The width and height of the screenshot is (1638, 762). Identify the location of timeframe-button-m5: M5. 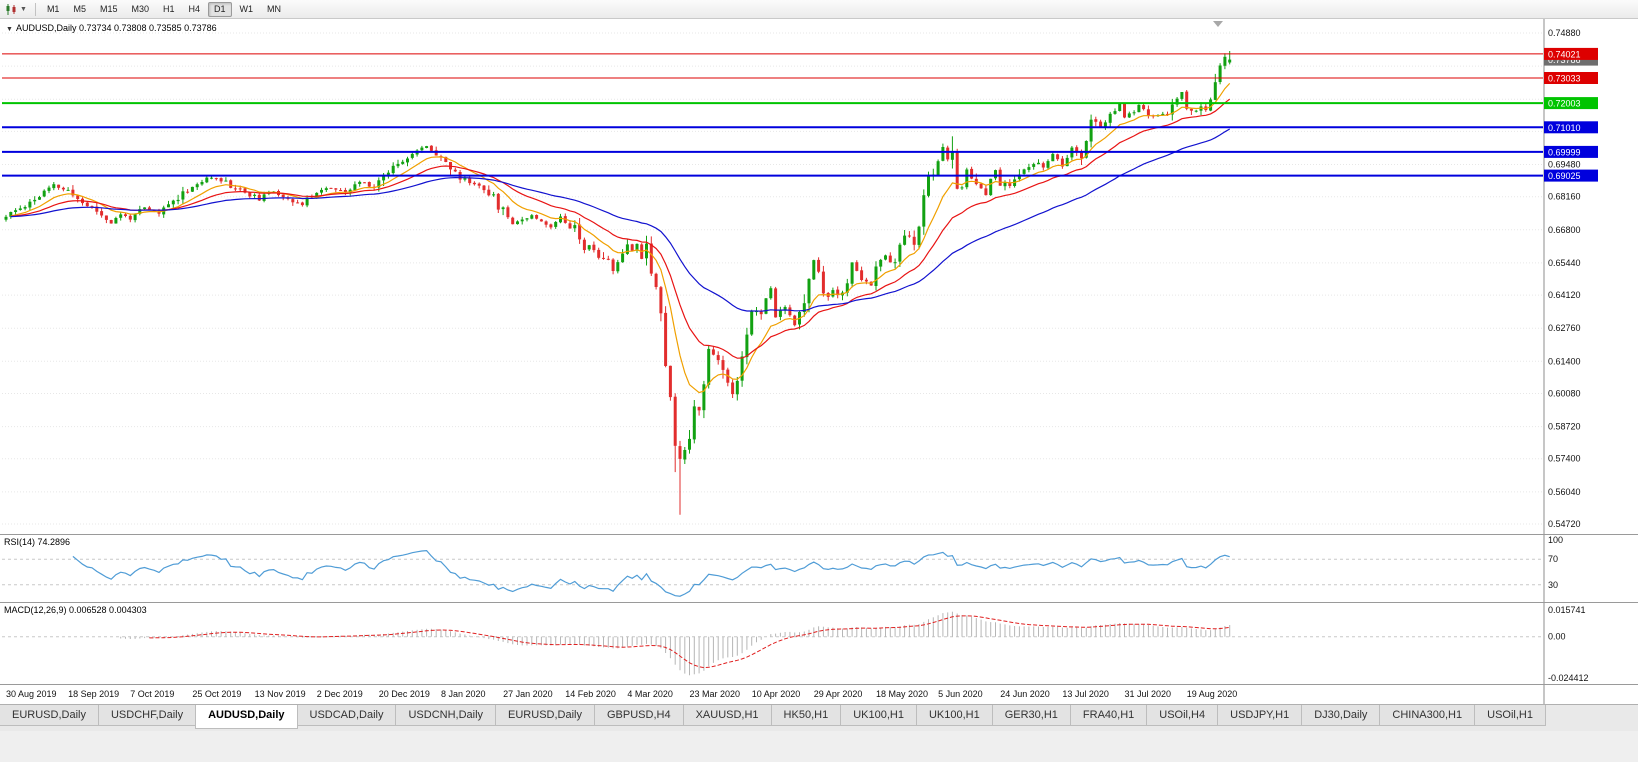
(79, 8).